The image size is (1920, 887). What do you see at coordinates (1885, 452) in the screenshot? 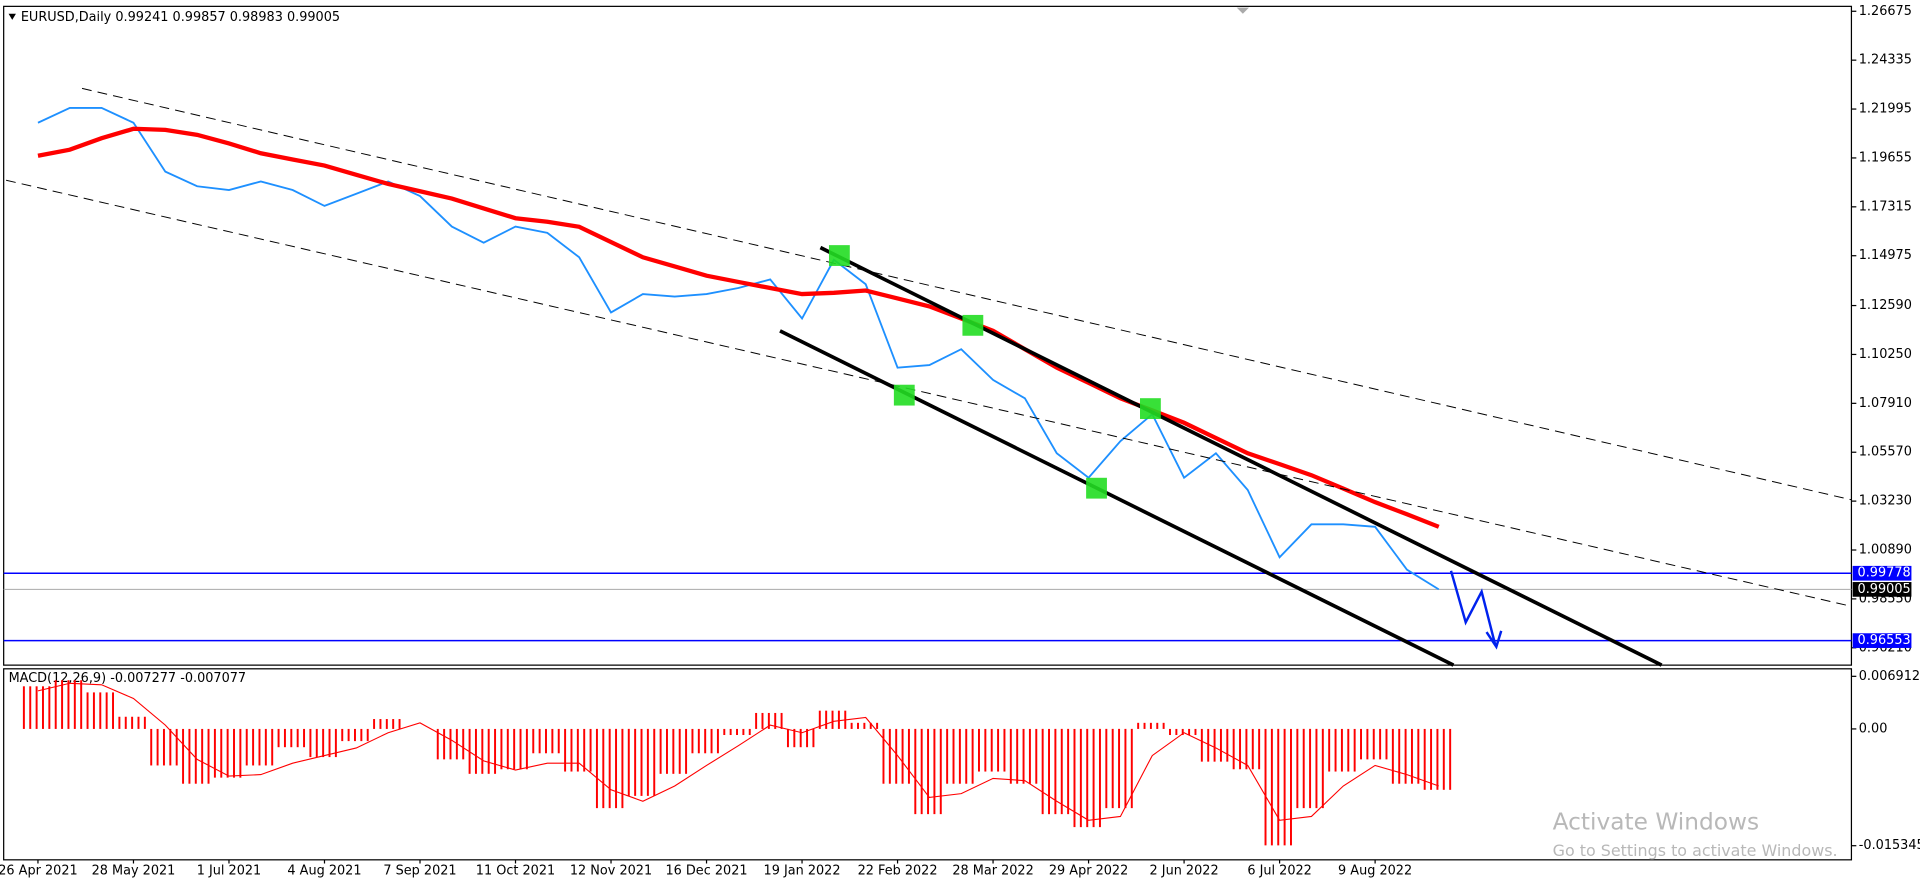
I see `y-tick-label: 1.05570` at bounding box center [1885, 452].